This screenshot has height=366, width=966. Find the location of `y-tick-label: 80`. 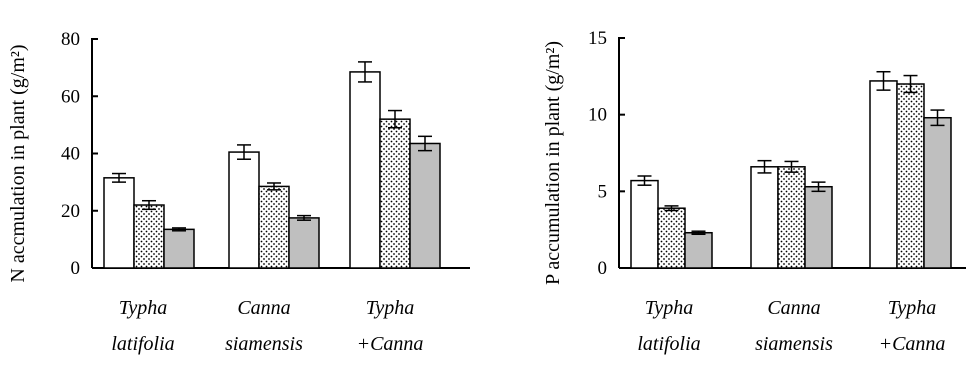

y-tick-label: 80 is located at coordinates (70, 39).